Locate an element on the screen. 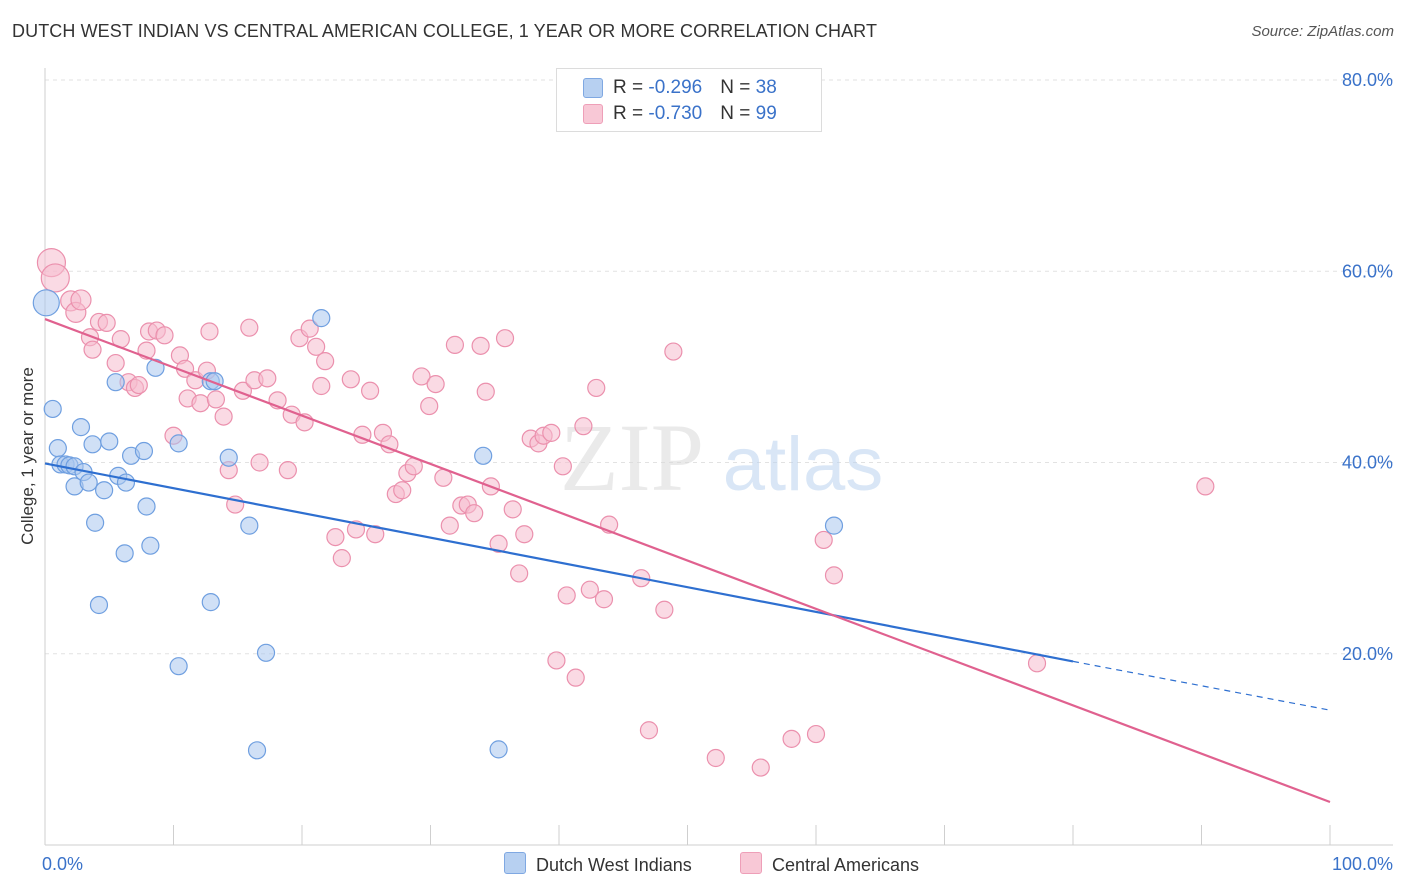 The image size is (1406, 892). r-value: -0.730 is located at coordinates (675, 113).